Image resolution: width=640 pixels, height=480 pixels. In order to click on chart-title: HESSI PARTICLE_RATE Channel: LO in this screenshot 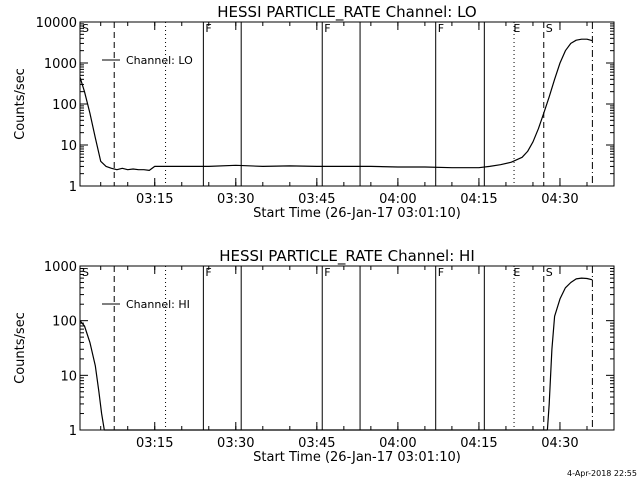, I will do `click(346, 12)`.